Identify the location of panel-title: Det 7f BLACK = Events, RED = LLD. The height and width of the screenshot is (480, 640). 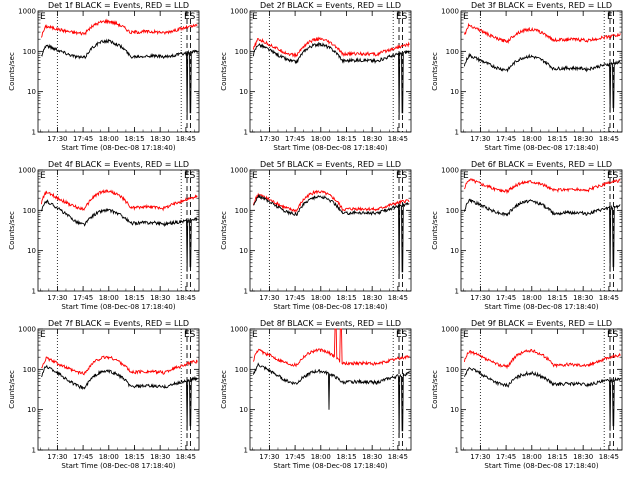
(118, 323).